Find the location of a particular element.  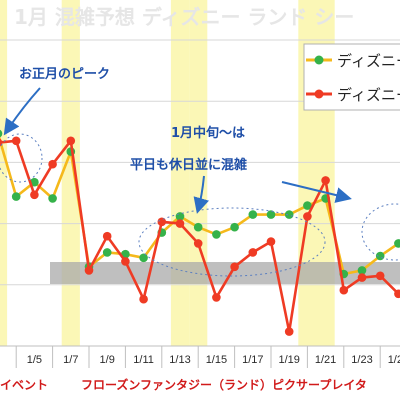

x-tick-label: 1/23 is located at coordinates (361, 360).